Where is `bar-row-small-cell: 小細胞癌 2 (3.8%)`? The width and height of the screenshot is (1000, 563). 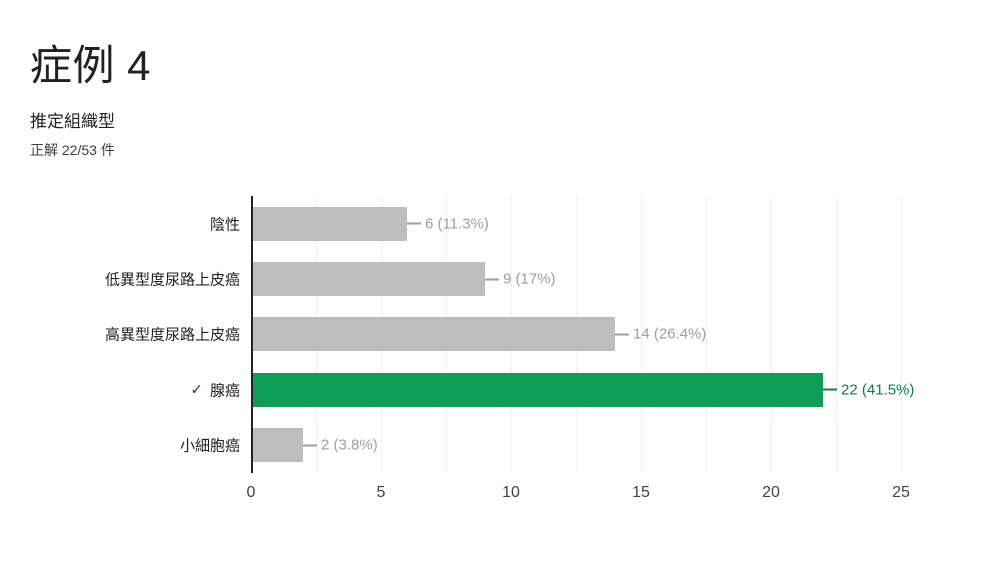 bar-row-small-cell: 小細胞癌 2 (3.8%) is located at coordinates (540, 445).